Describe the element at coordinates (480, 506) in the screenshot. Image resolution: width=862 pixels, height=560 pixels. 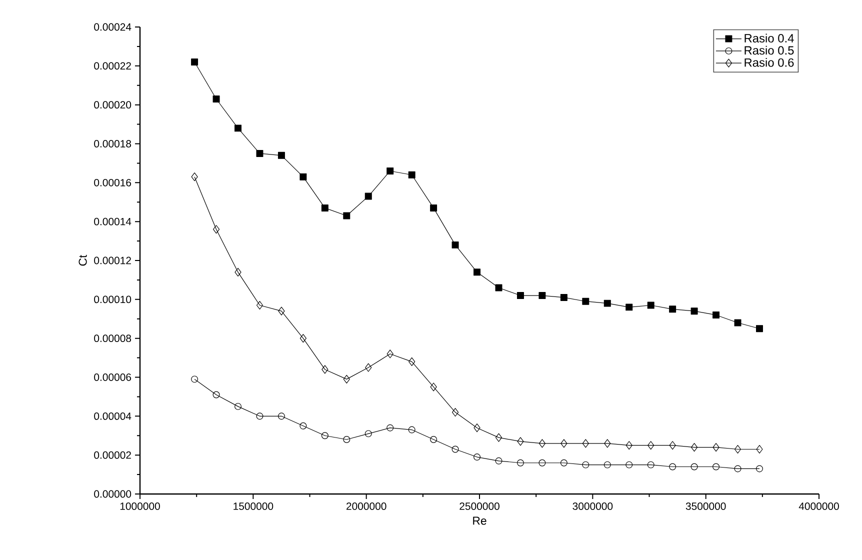
I see `x-tick-label: 2500000` at that location.